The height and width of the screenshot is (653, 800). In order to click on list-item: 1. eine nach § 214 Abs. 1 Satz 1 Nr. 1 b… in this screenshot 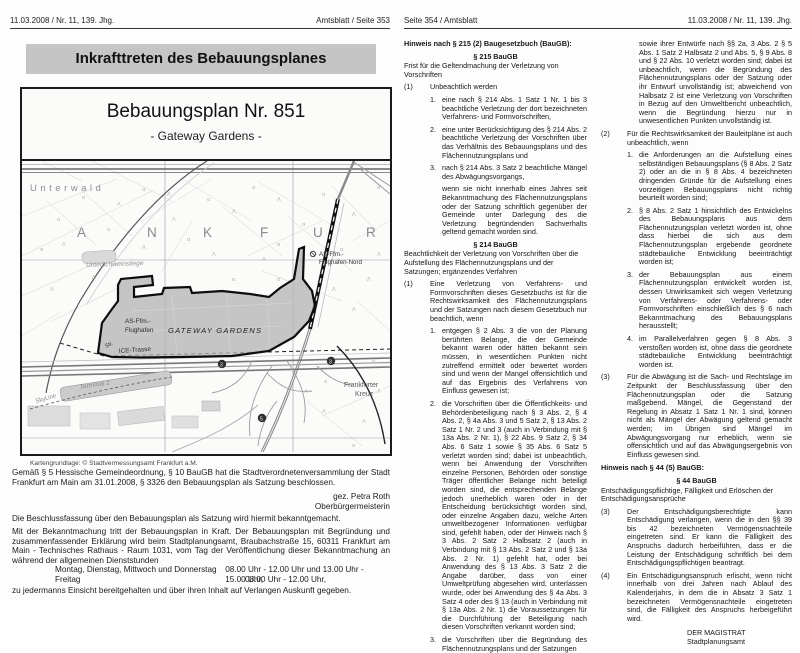, I will do `click(508, 108)`.